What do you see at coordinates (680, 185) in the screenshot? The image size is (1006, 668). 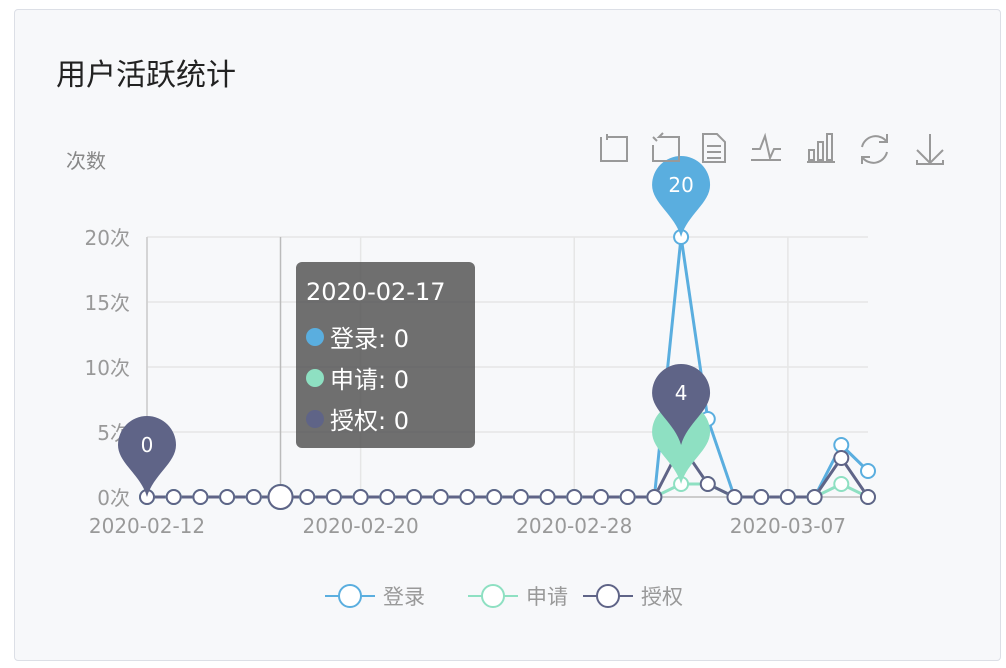 I see `mark-label: 20` at bounding box center [680, 185].